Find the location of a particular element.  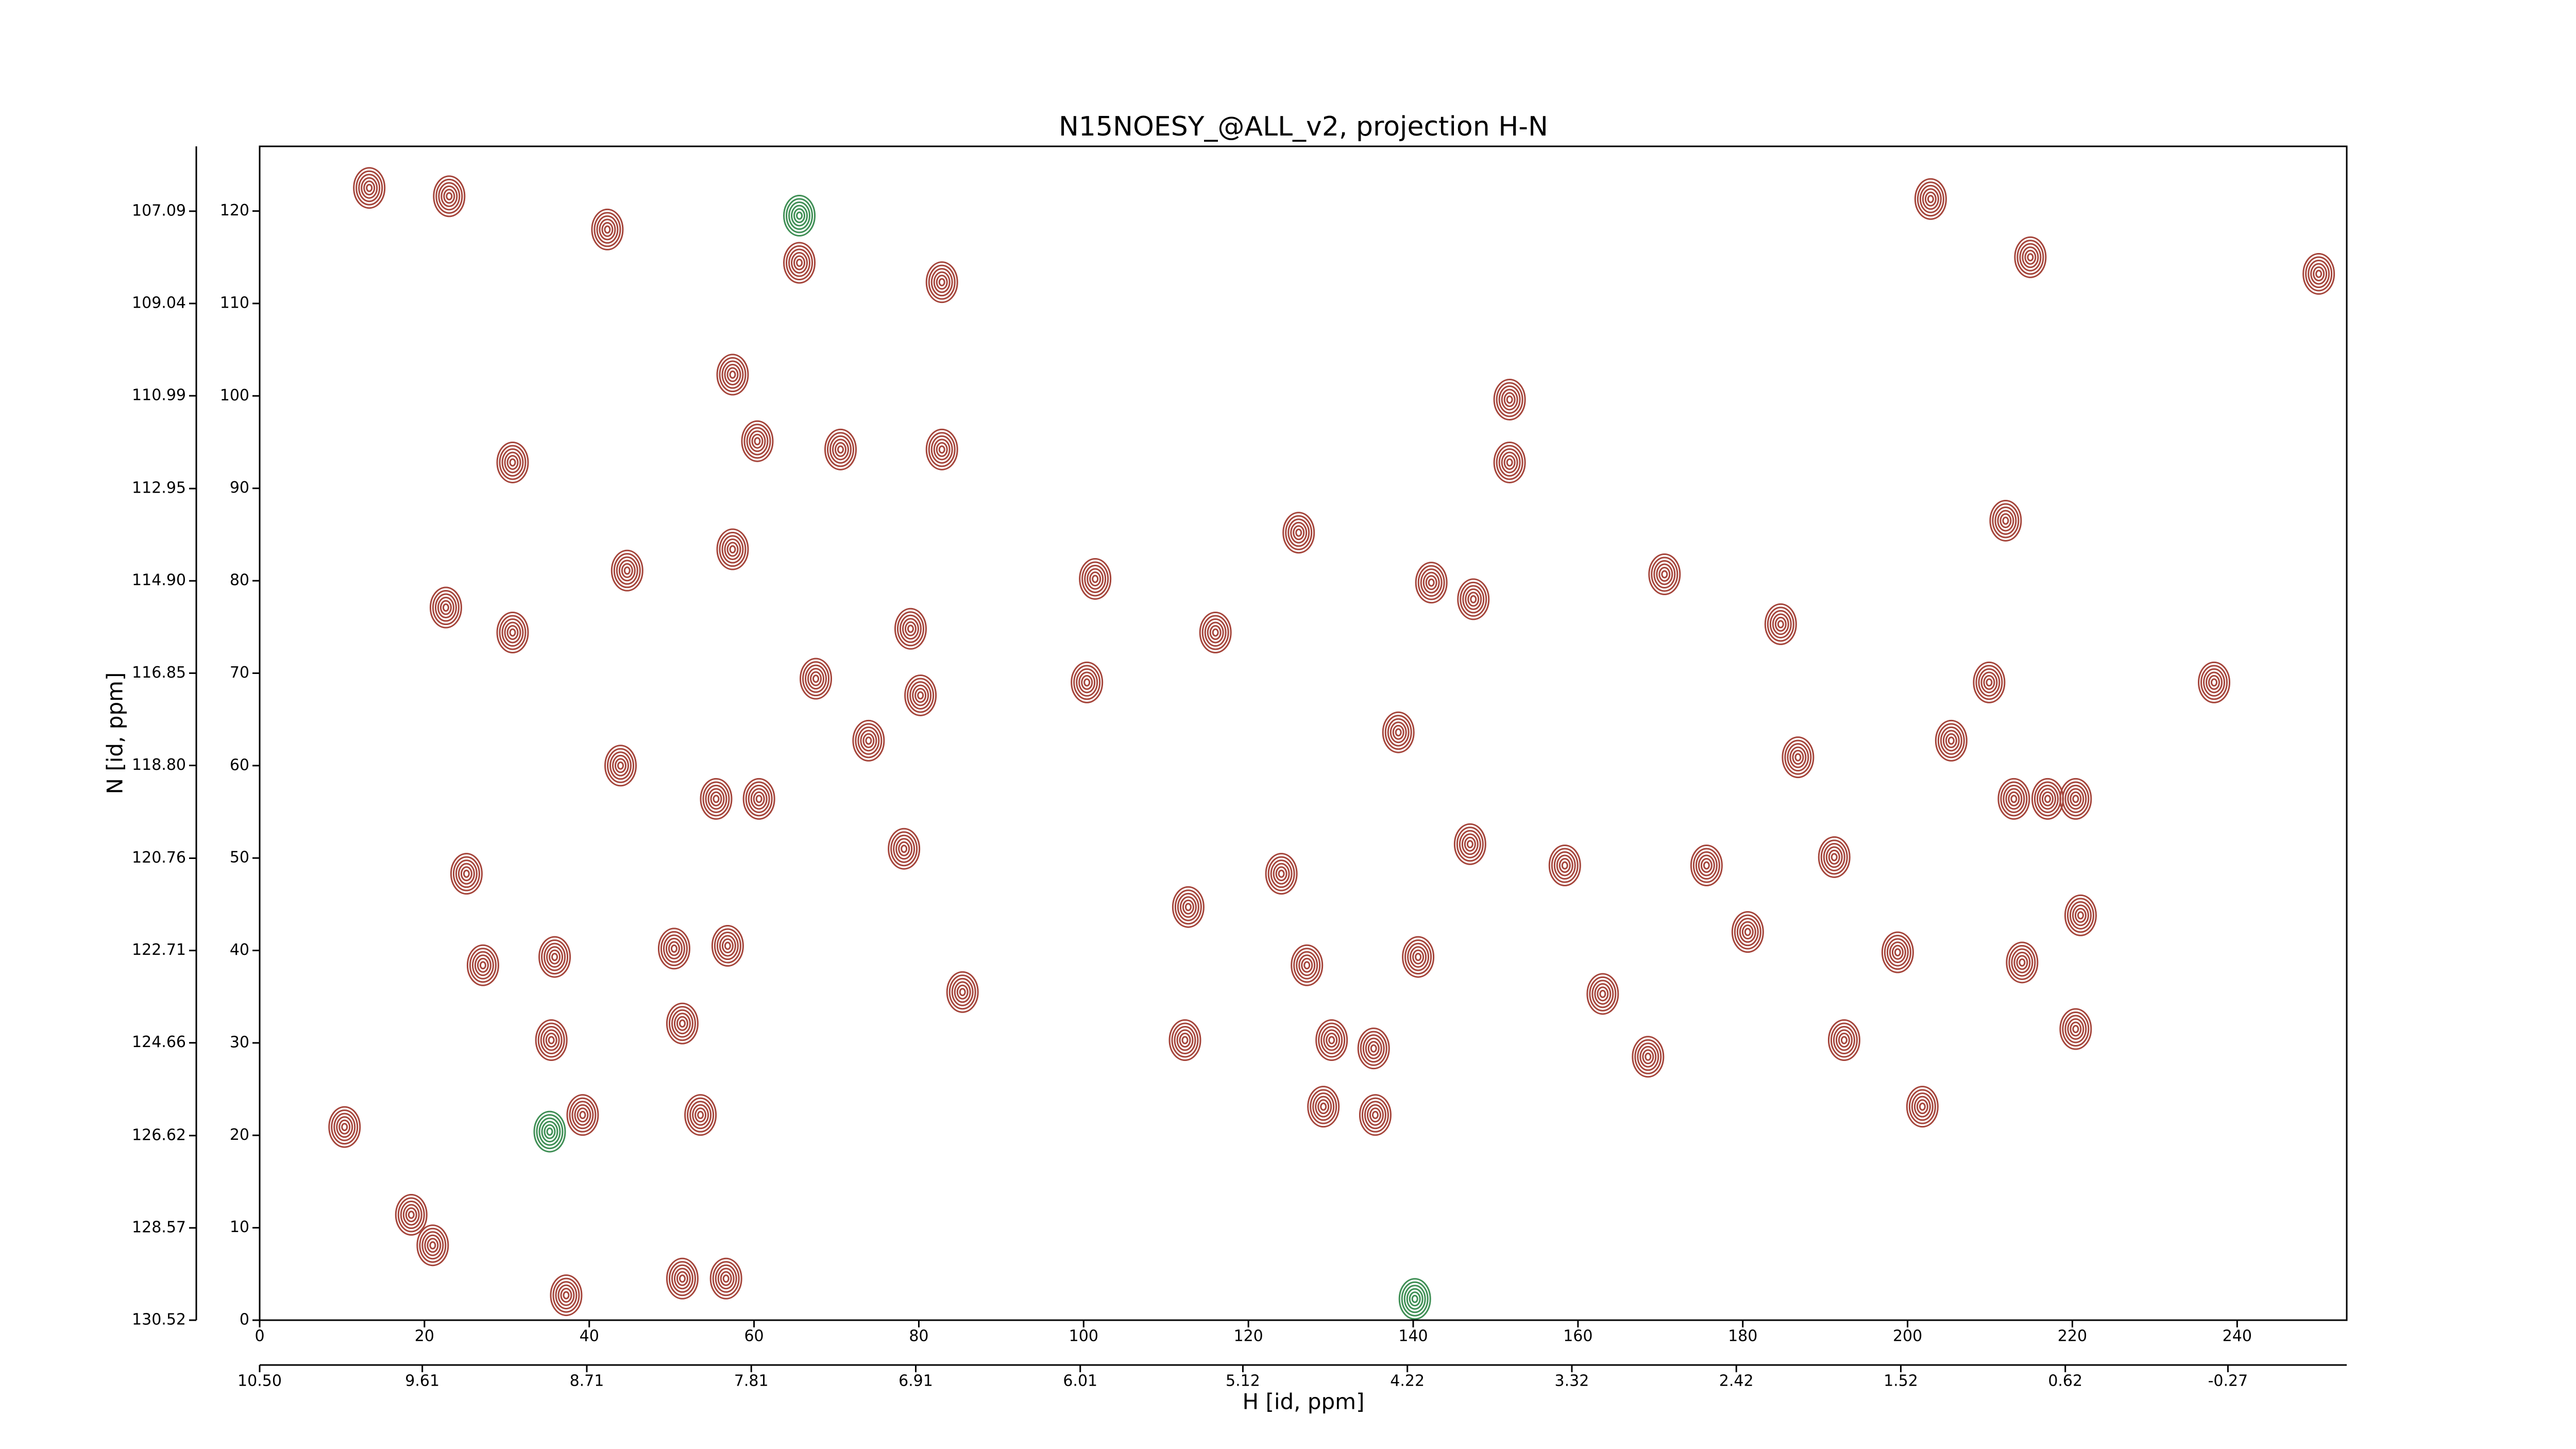

y-tick-label: 50 is located at coordinates (239, 858).